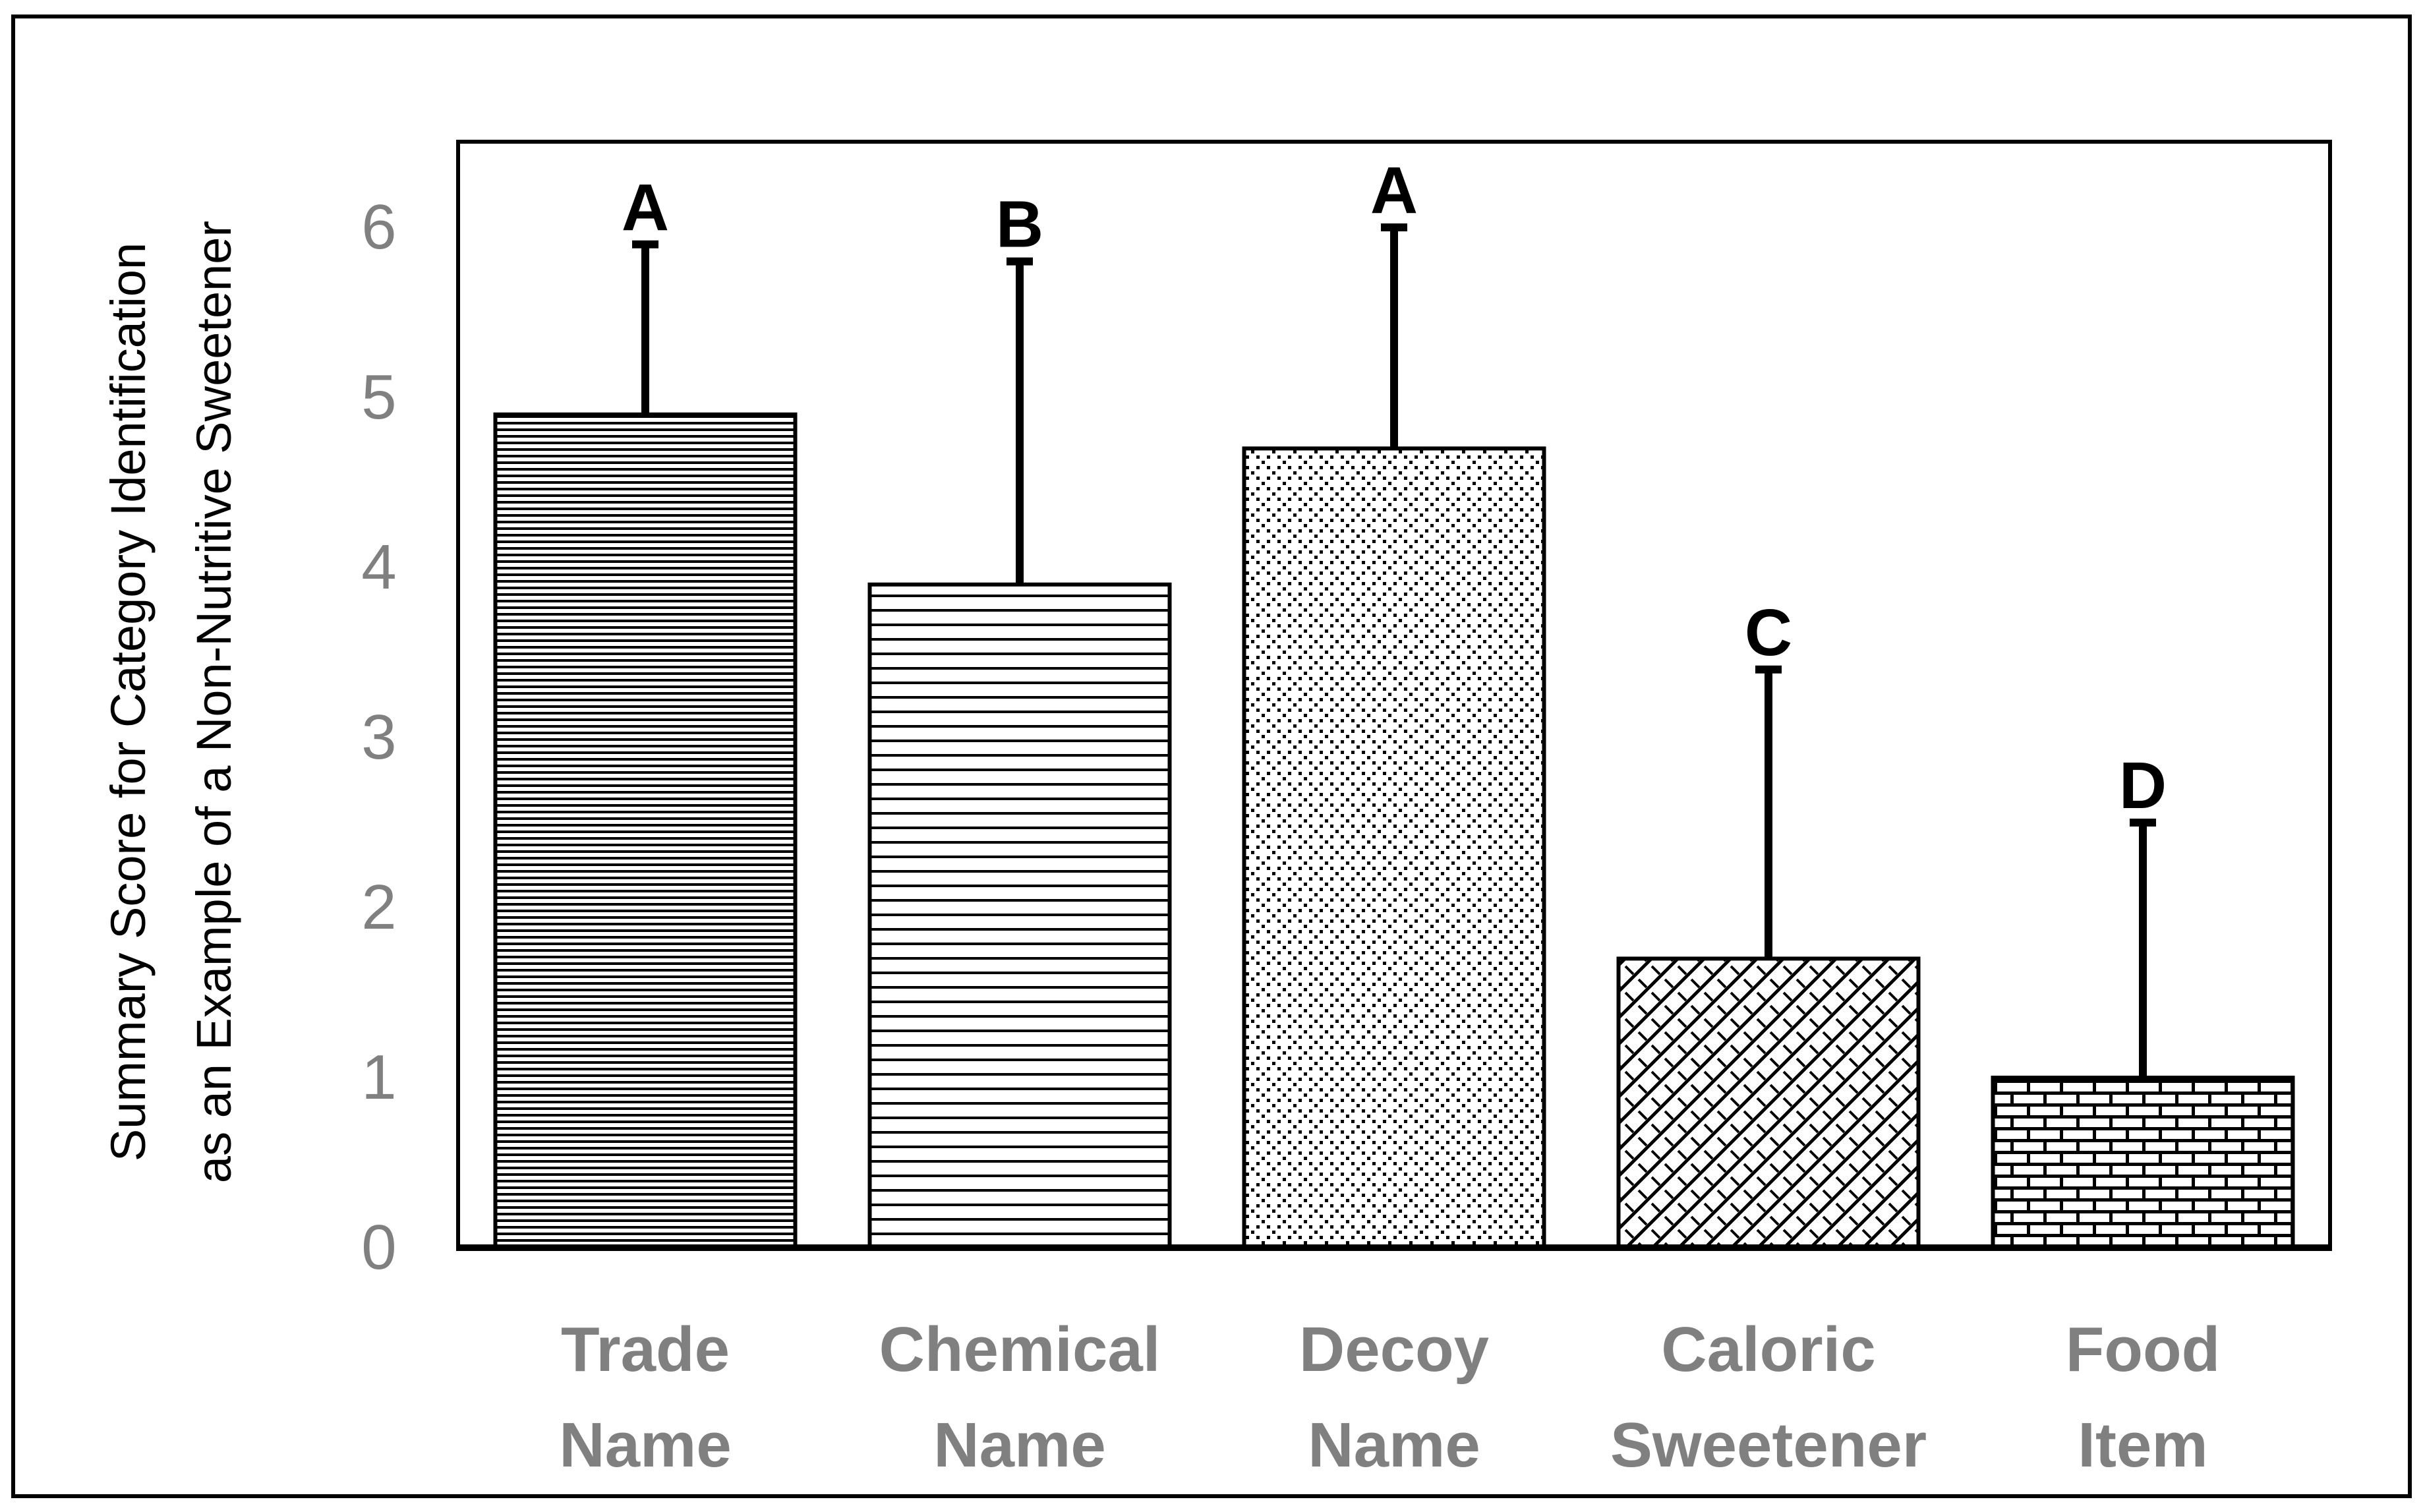 The width and height of the screenshot is (2423, 1512). Describe the element at coordinates (1768, 1445) in the screenshot. I see `x-tick-label-line-2: Sweetener` at that location.